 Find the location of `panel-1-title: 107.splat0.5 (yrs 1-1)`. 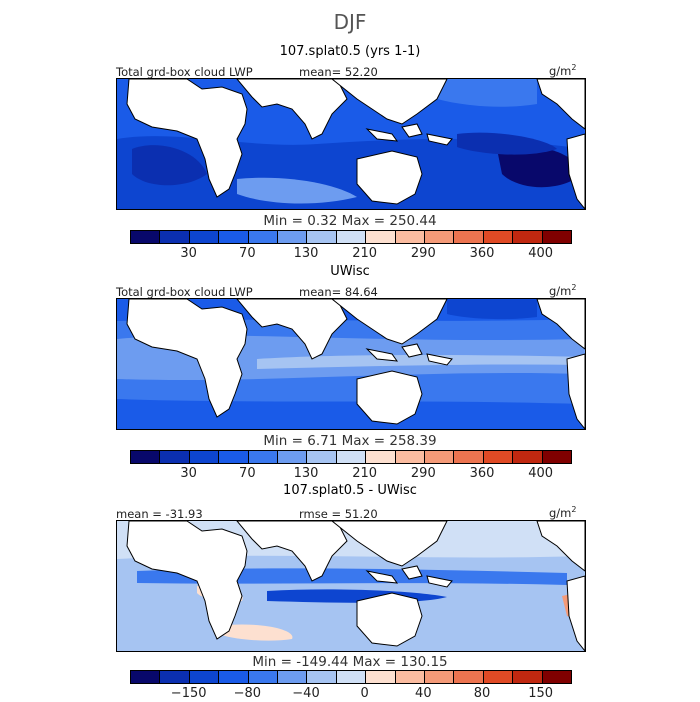

panel-1-title: 107.splat0.5 (yrs 1-1) is located at coordinates (350, 51).